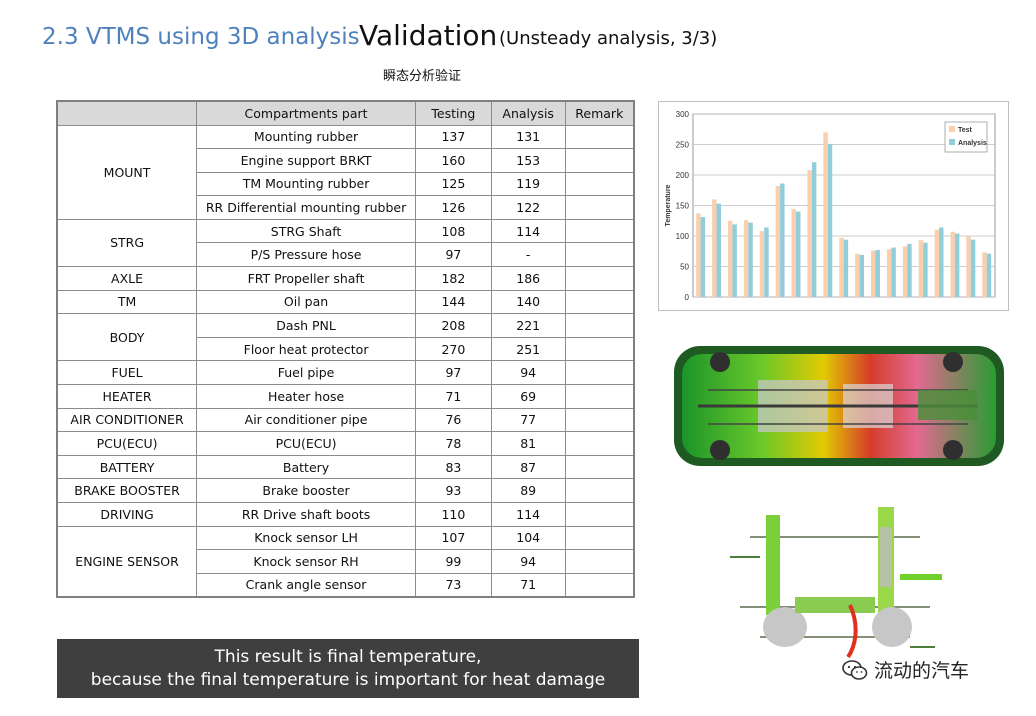 This screenshot has height=716, width=1036. What do you see at coordinates (127, 490) in the screenshot?
I see `category-cell: BRAKE BOOSTER` at bounding box center [127, 490].